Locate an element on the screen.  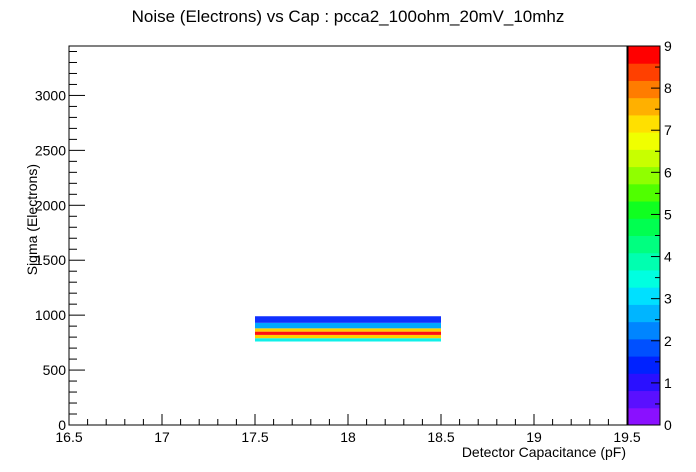
x-tick-label: 16.5 is located at coordinates (68, 437).